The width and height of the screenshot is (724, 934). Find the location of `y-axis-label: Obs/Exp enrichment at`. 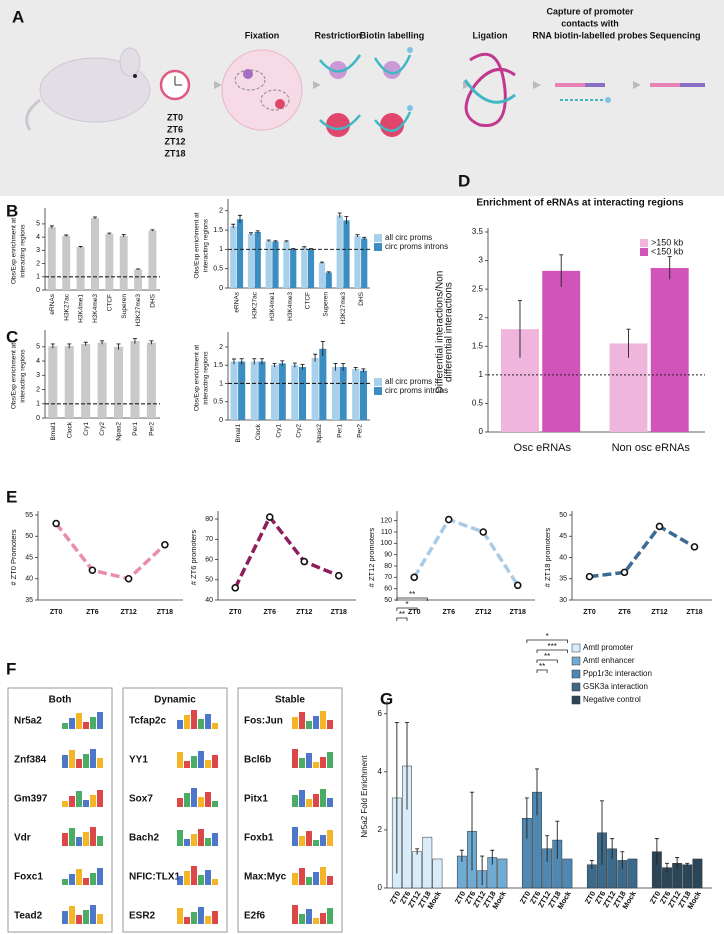

y-axis-label: Obs/Exp enrichment at is located at coordinates (14, 251).